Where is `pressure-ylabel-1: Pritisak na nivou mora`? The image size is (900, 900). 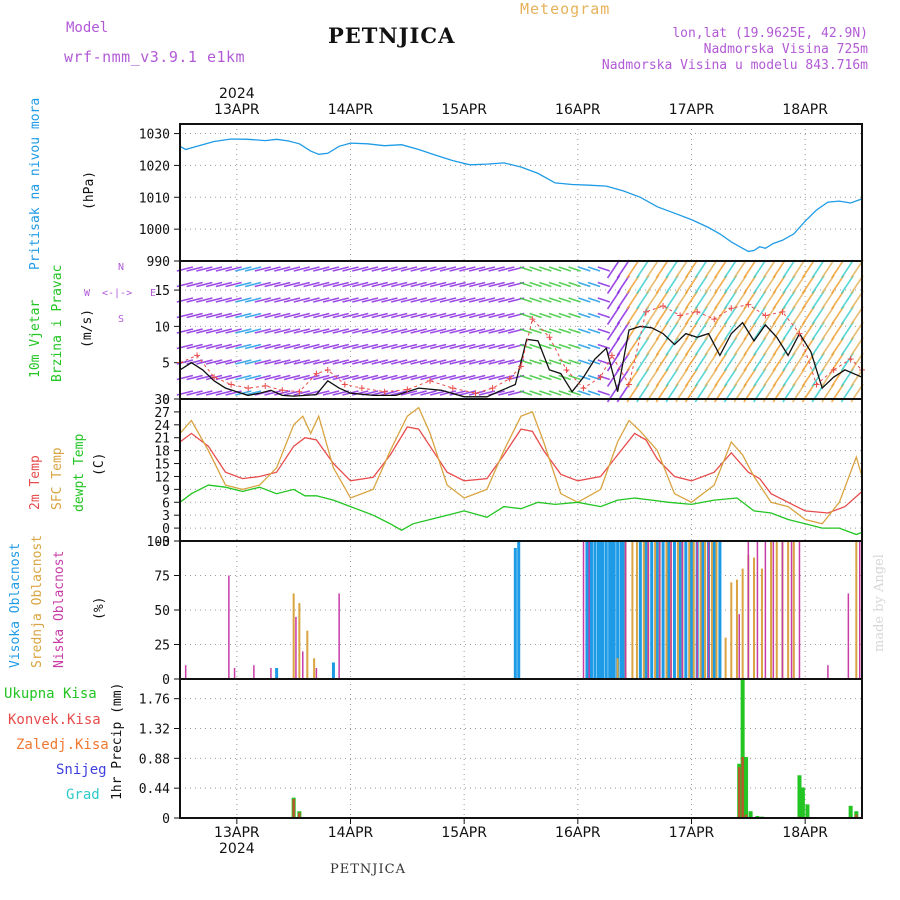
pressure-ylabel-1: Pritisak na nivou mora is located at coordinates (35, 183).